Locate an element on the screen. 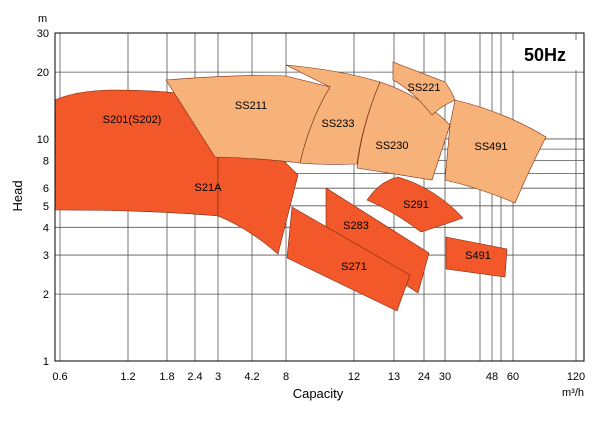  y-tick-label: 3 is located at coordinates (46, 256).